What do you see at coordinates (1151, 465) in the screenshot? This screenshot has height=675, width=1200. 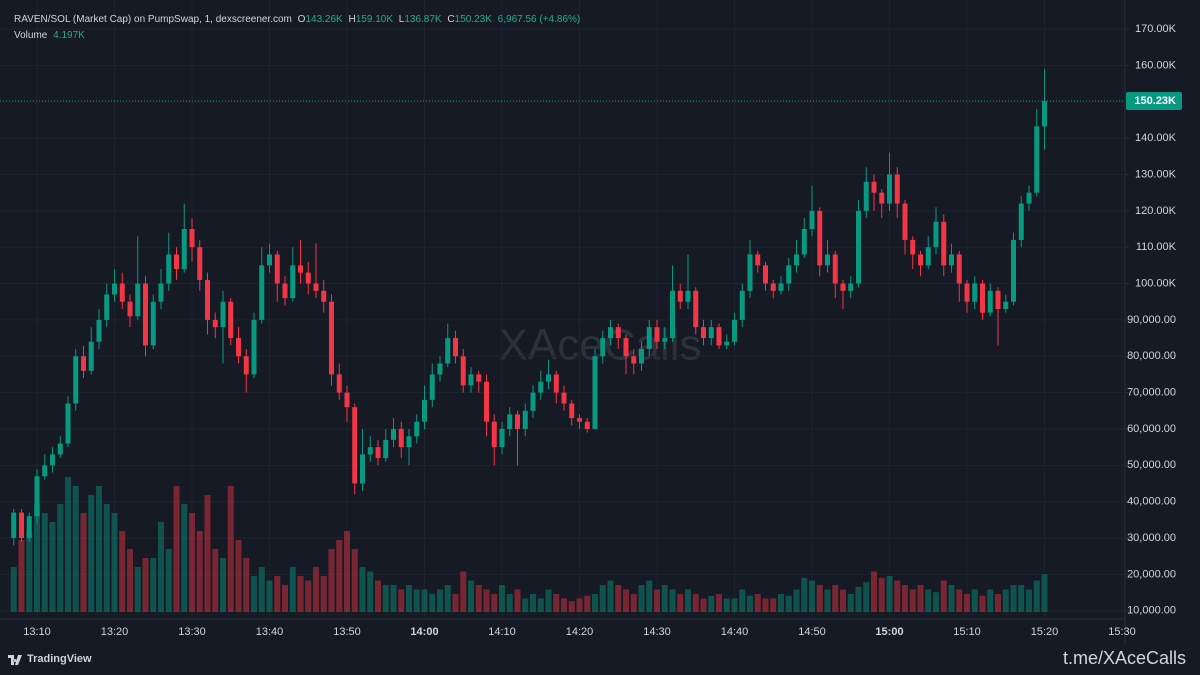 I see `y-tick-label: 50,000.00` at bounding box center [1151, 465].